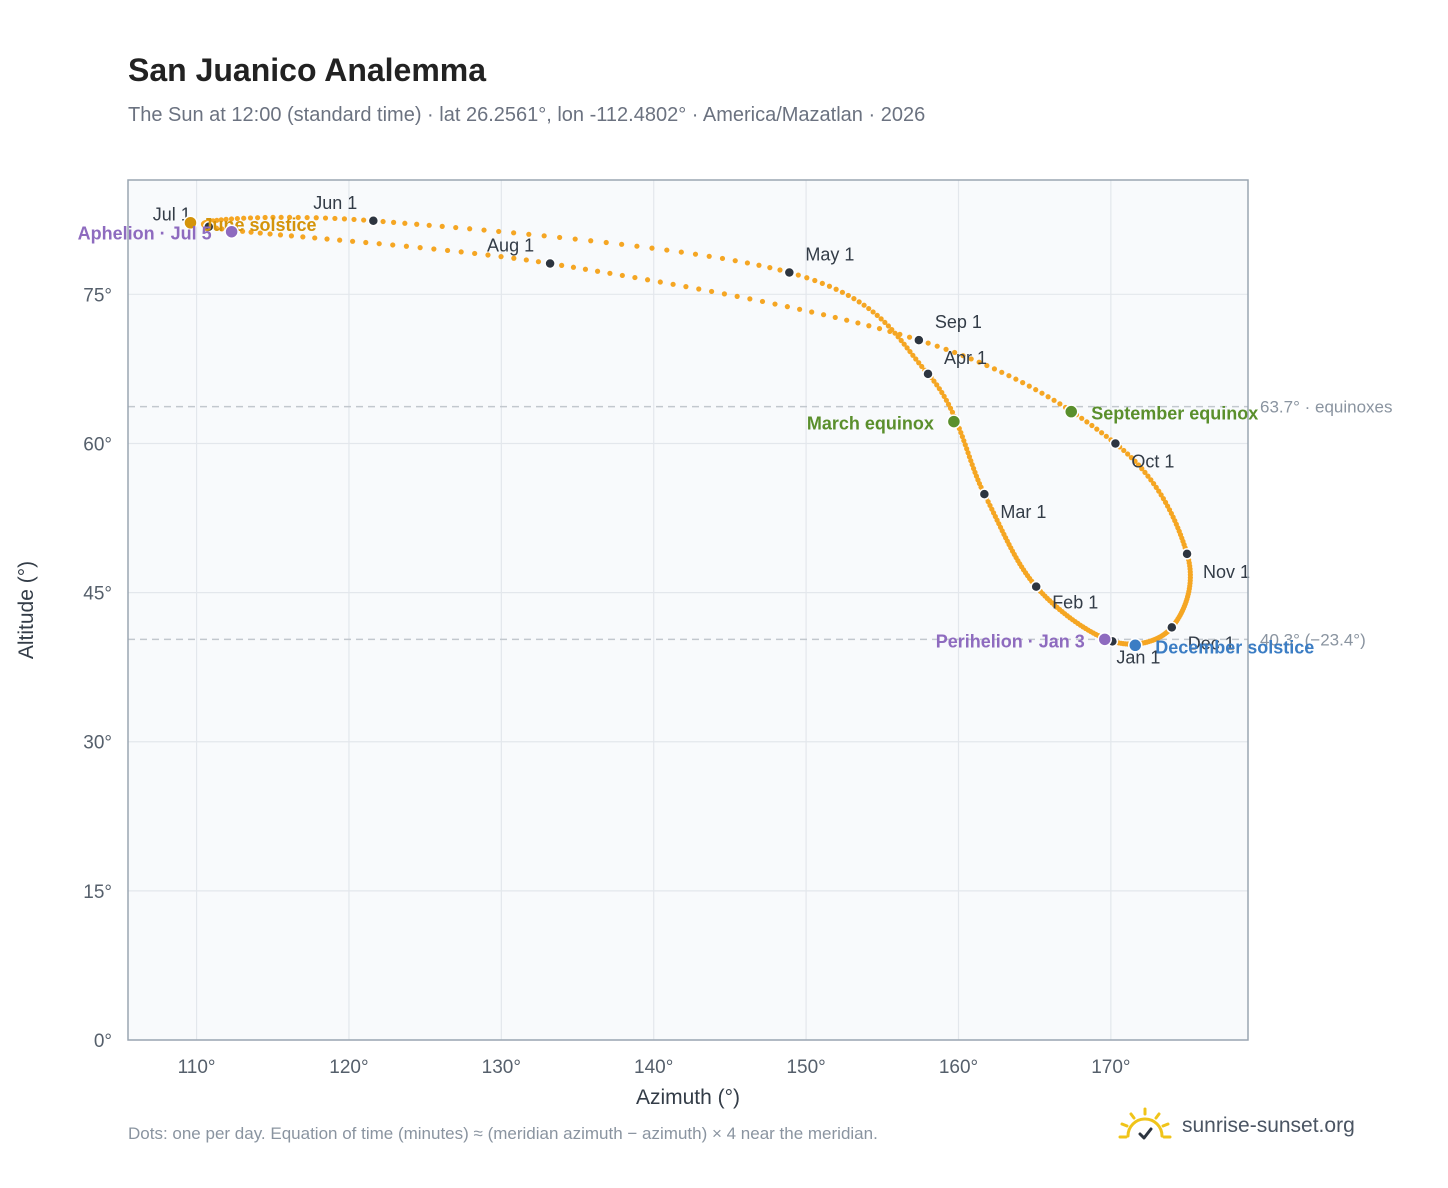 Image resolution: width=1448 pixels, height=1188 pixels. Describe the element at coordinates (510, 246) in the screenshot. I see `month-label: Aug 1` at that location.